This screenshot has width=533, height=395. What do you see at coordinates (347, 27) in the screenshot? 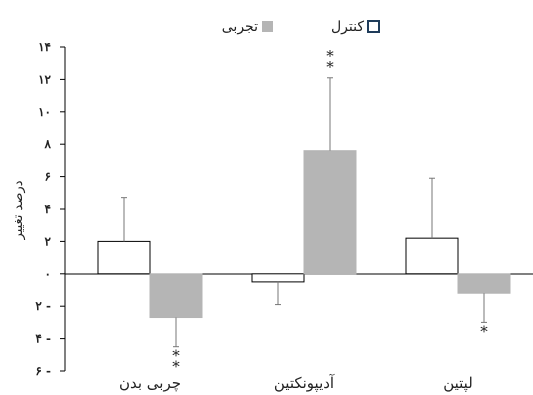
I see `legend-label-control: کنترل` at bounding box center [347, 27].